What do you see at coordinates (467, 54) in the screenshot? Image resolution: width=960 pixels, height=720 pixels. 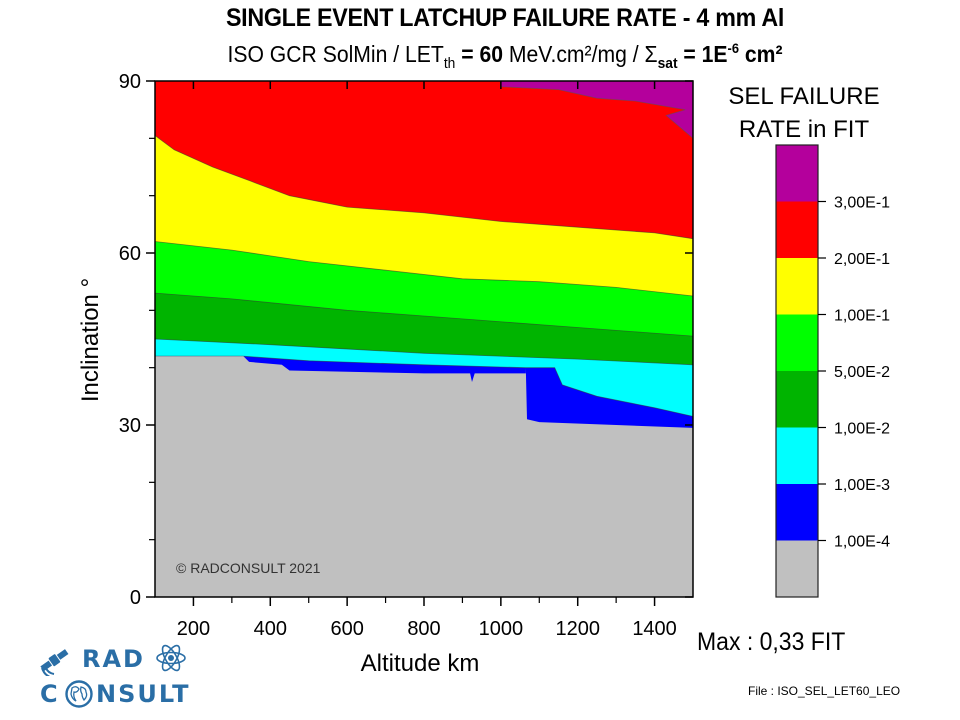 I see `subtitle-eq: =` at bounding box center [467, 54].